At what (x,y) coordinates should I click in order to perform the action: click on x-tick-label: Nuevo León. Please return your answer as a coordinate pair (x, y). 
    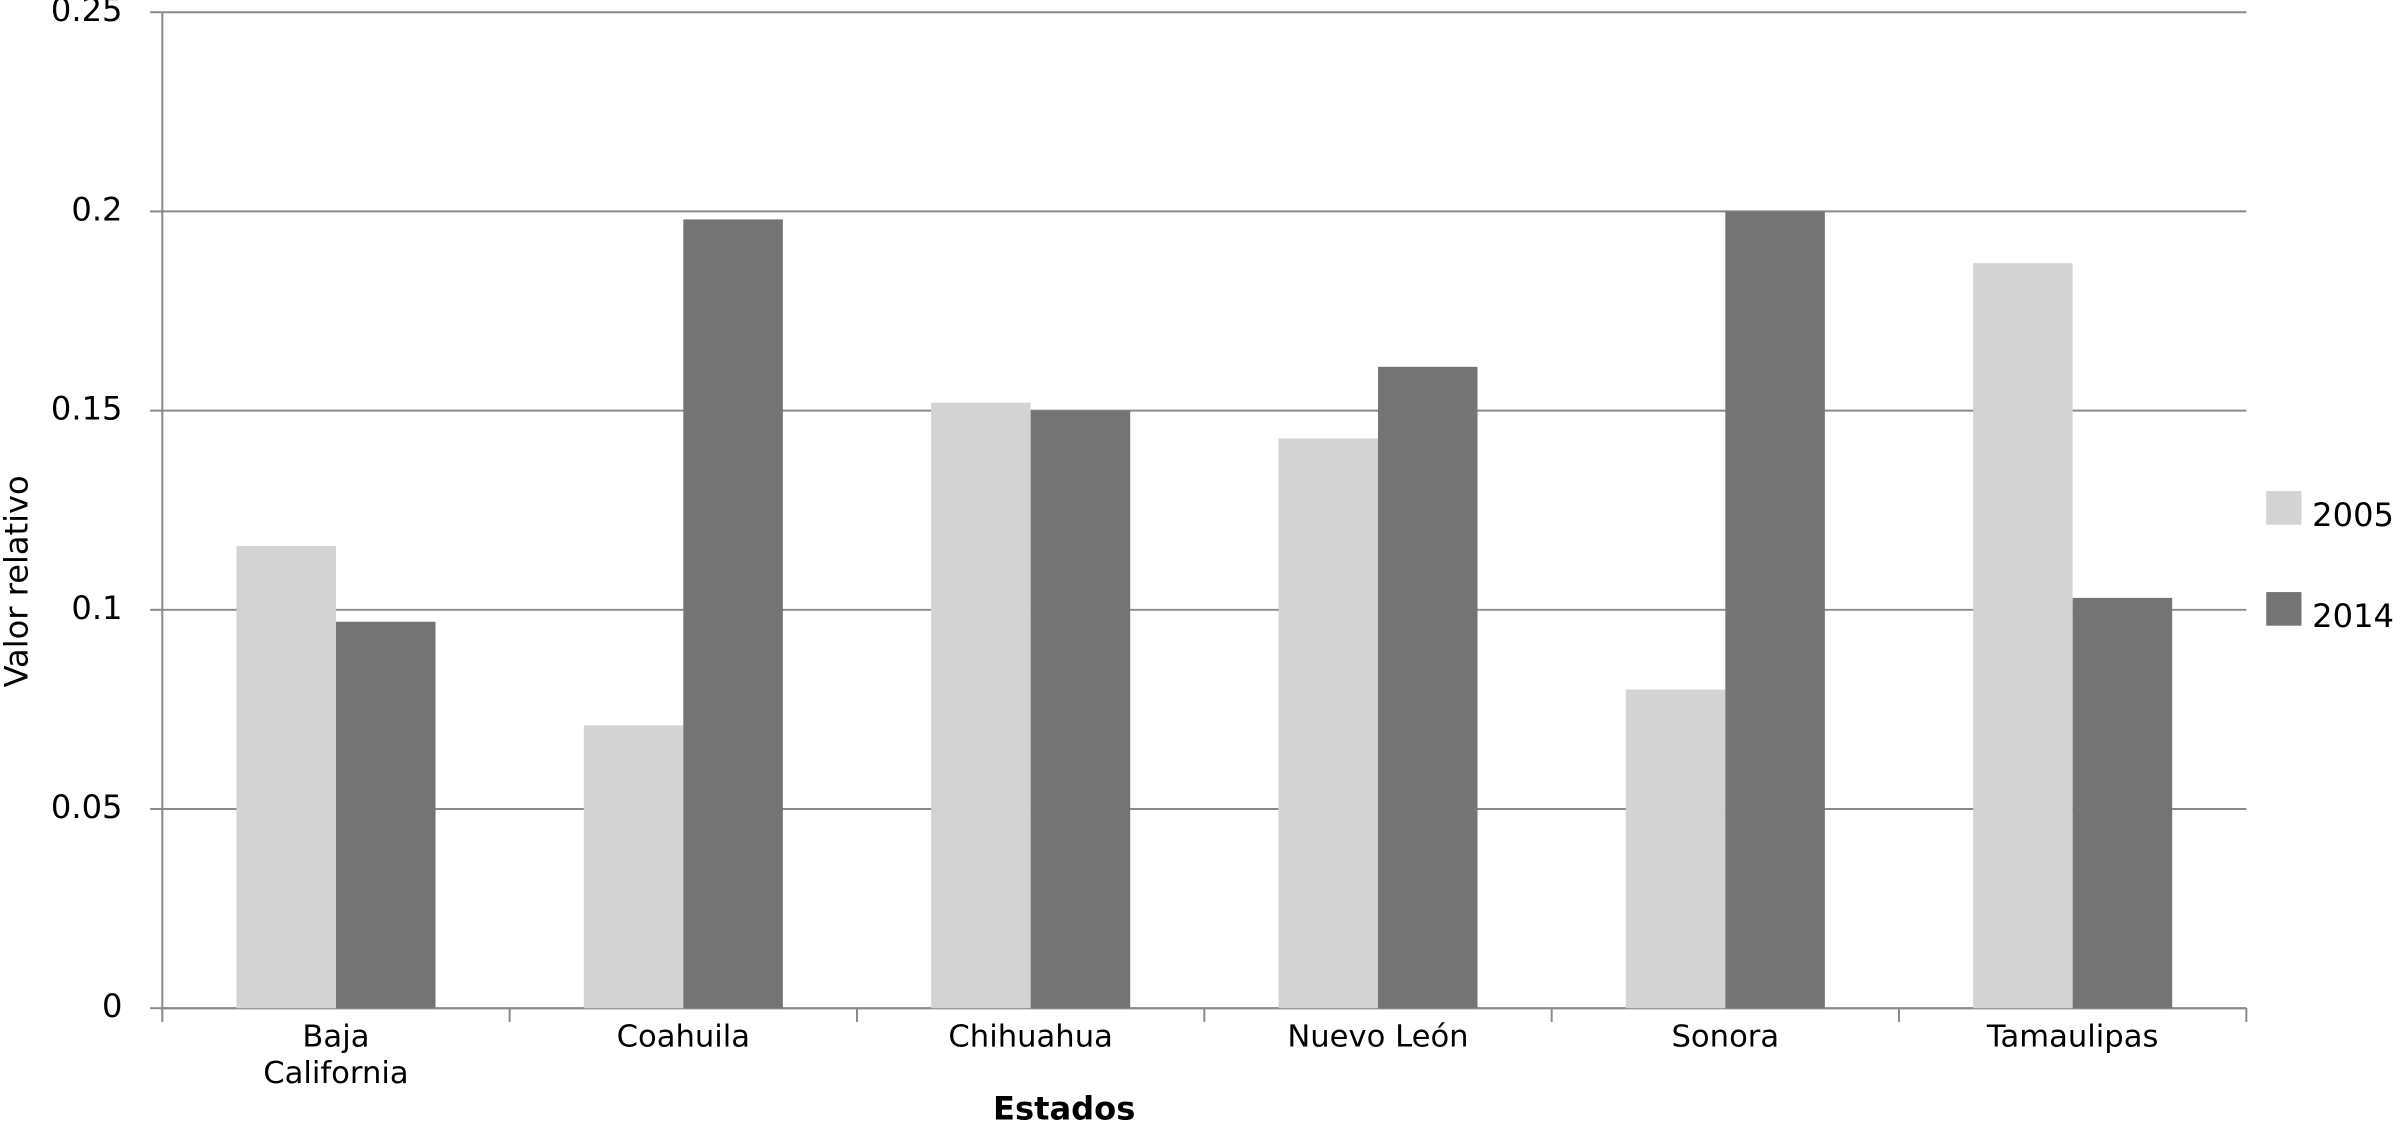
    Looking at the image, I should click on (1378, 1036).